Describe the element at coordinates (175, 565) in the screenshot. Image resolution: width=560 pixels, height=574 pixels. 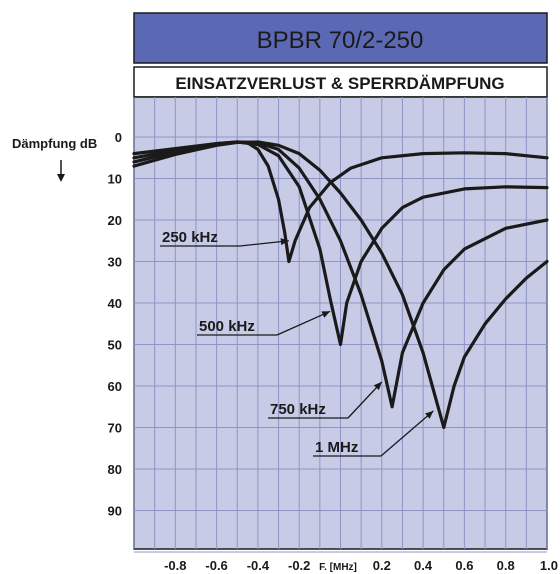
I see `x-tick-label: -0.8` at that location.